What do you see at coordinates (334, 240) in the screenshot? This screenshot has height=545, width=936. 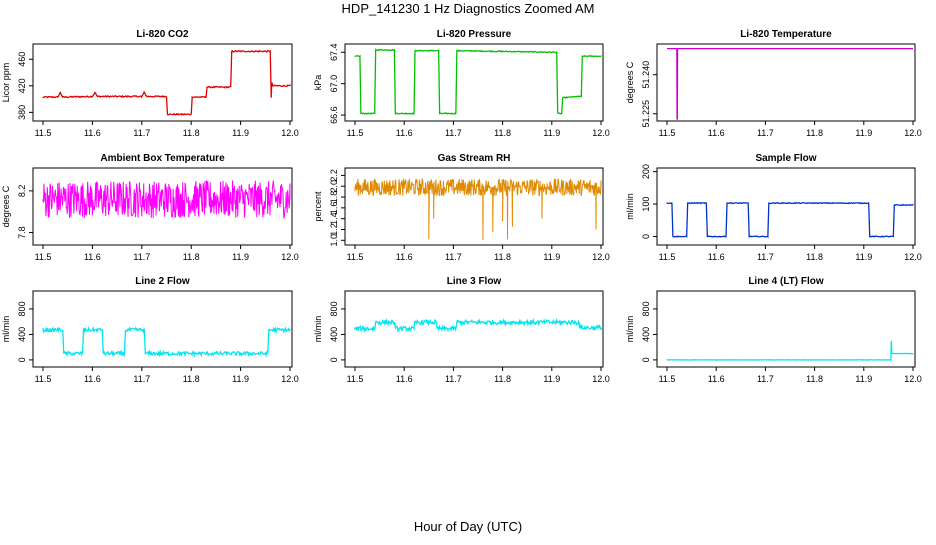 I see `y-tick-label: 1.0` at bounding box center [334, 240].